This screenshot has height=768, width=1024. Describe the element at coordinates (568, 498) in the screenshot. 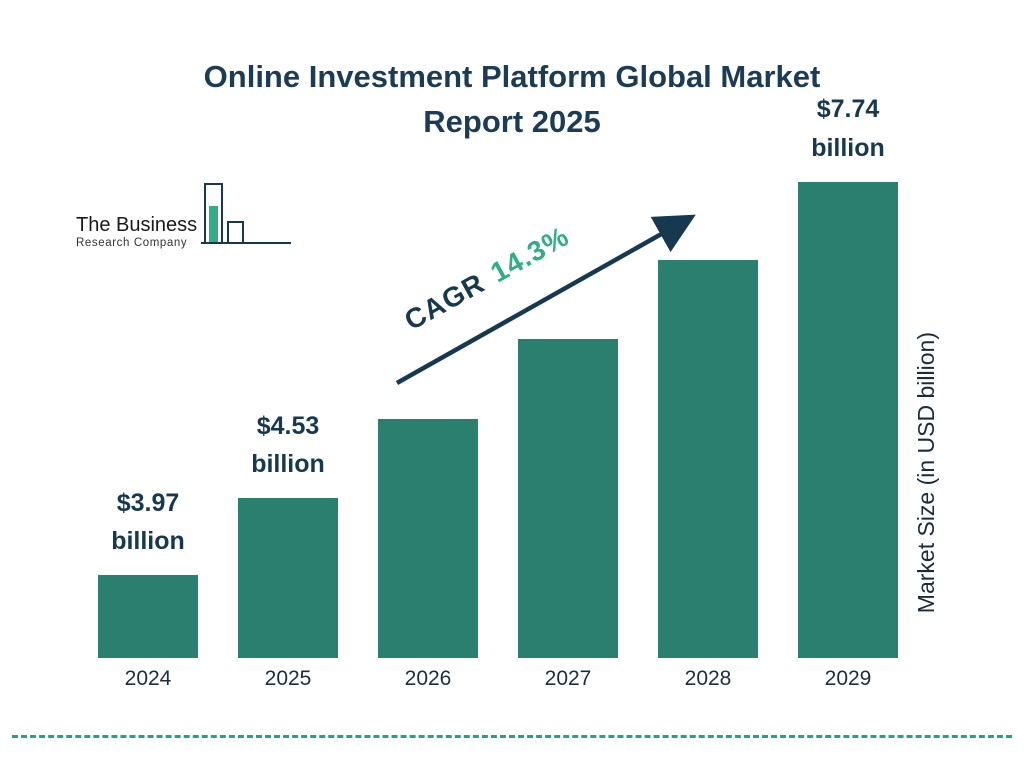

I see `bar-2027` at that location.